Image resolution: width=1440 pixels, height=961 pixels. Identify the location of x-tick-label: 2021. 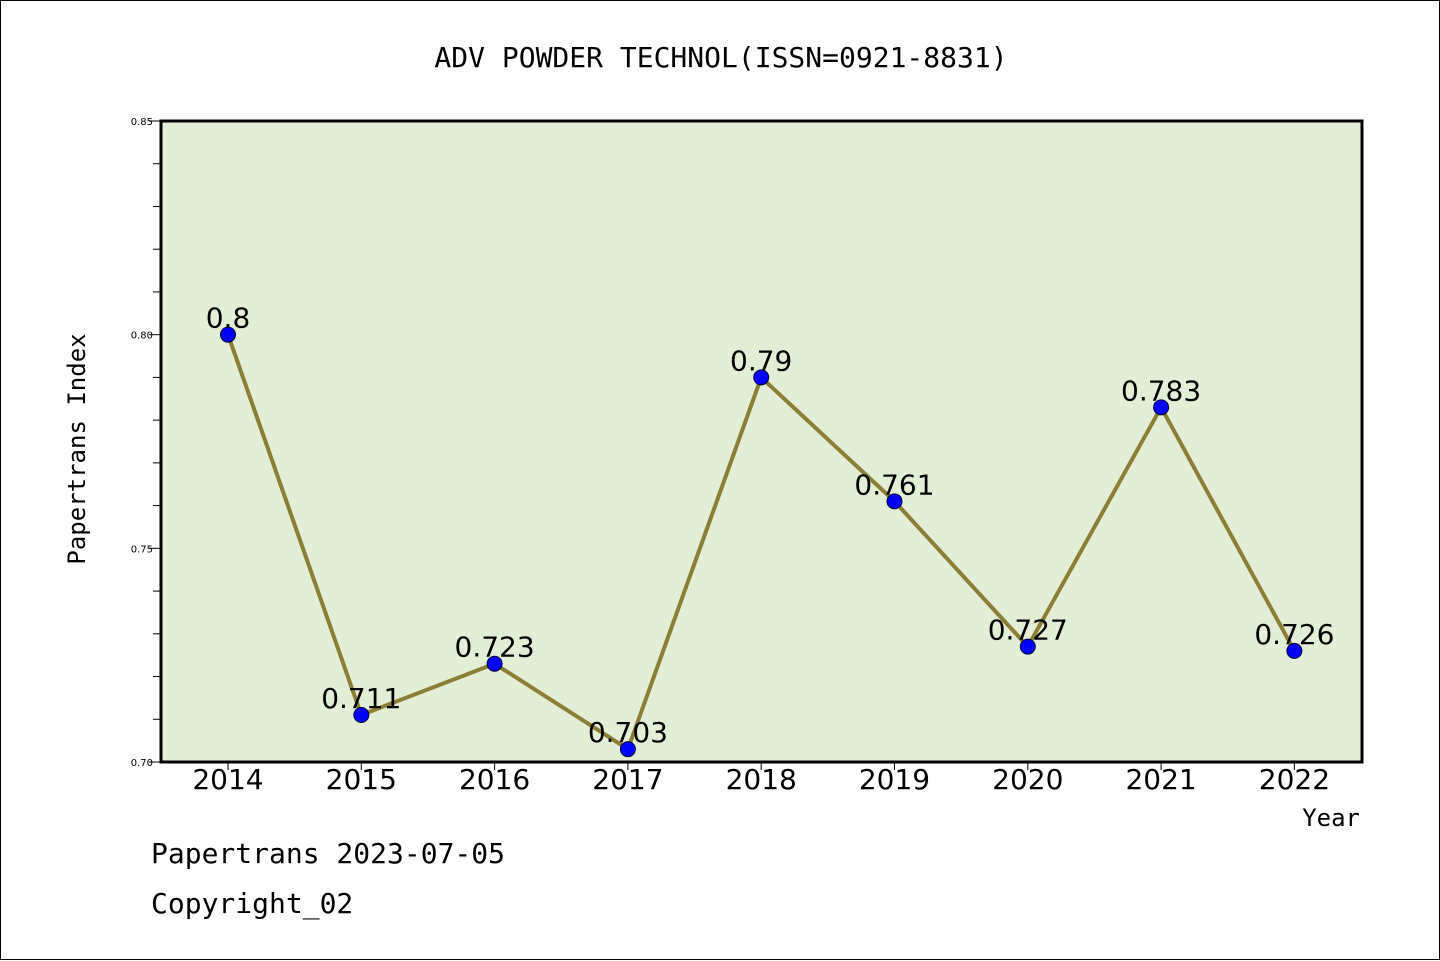
(1160, 779).